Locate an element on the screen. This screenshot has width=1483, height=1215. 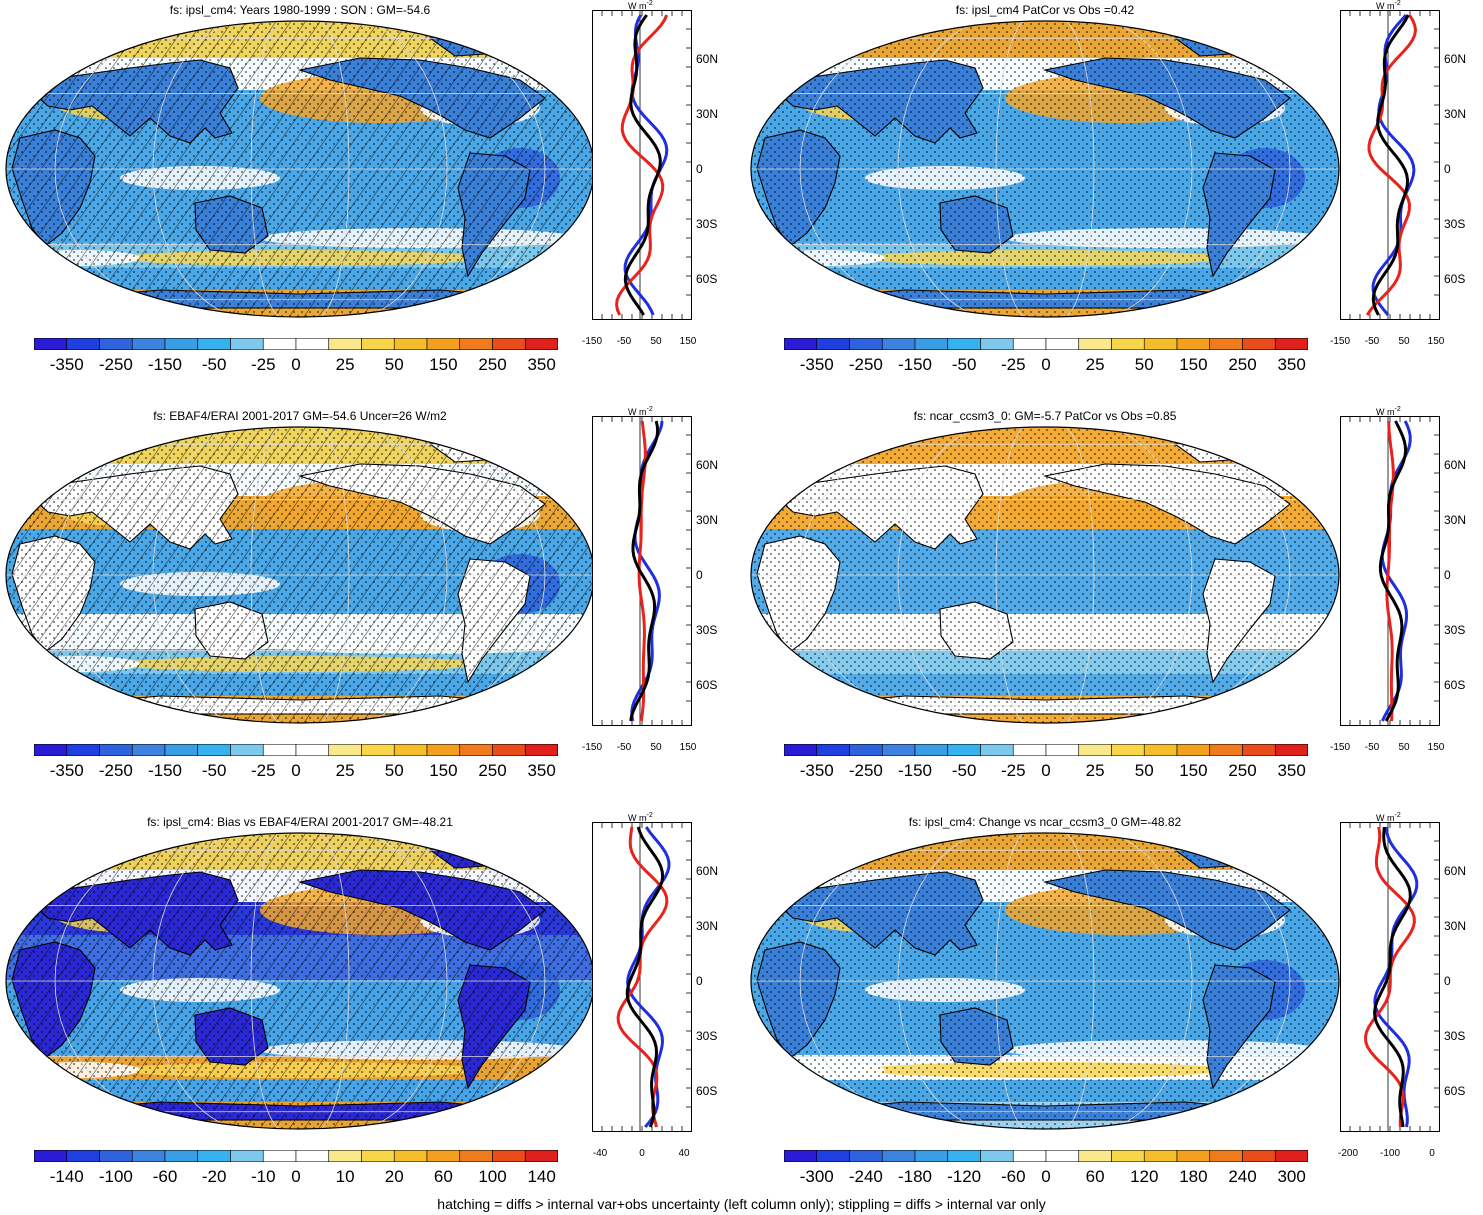
colorbar-tick-label: 0 is located at coordinates (296, 770).